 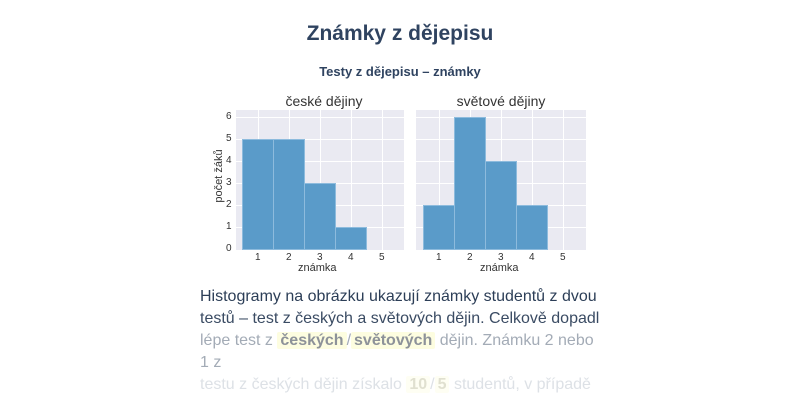 What do you see at coordinates (442, 384) in the screenshot?
I see `choice-5: 5` at bounding box center [442, 384].